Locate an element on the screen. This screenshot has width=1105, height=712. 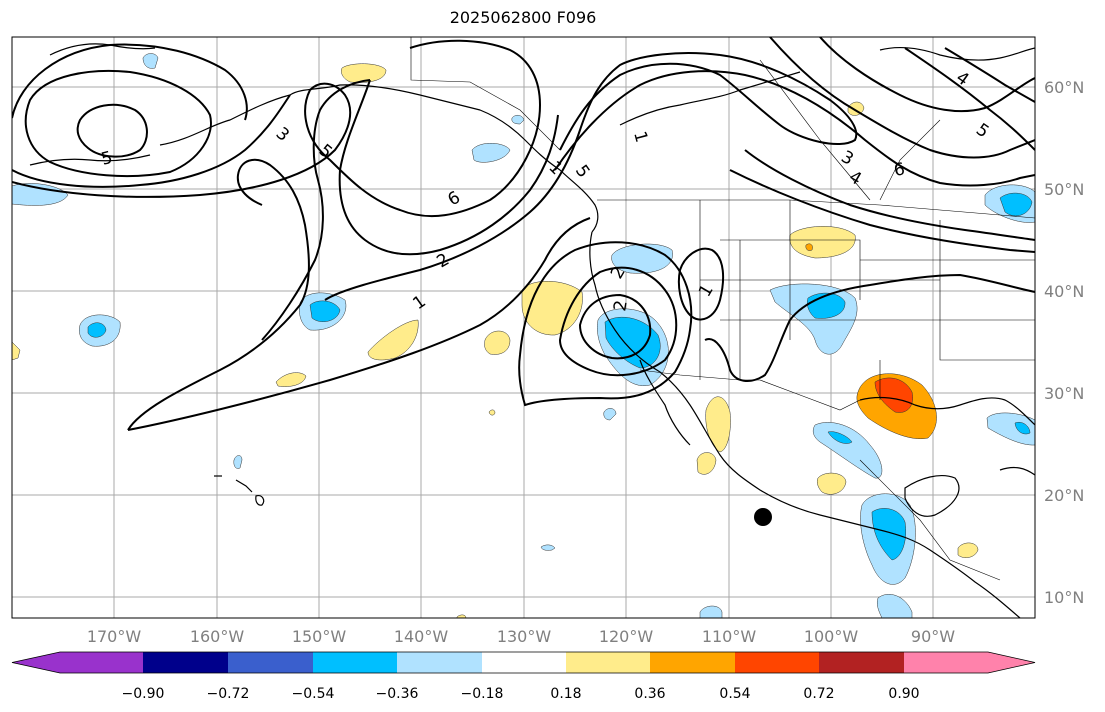
colorbar-tick-label: 0.18 is located at coordinates (565, 694).